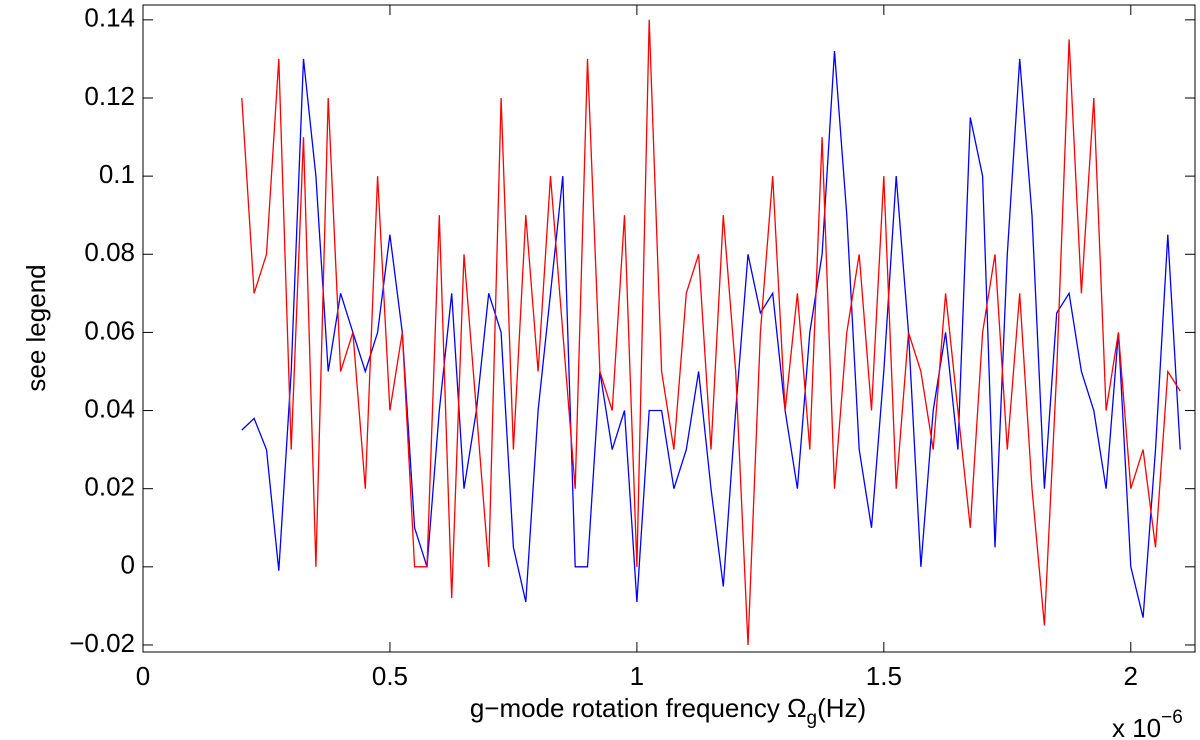  Describe the element at coordinates (1136, 726) in the screenshot. I see `x-multiplier-base: x 10` at that location.